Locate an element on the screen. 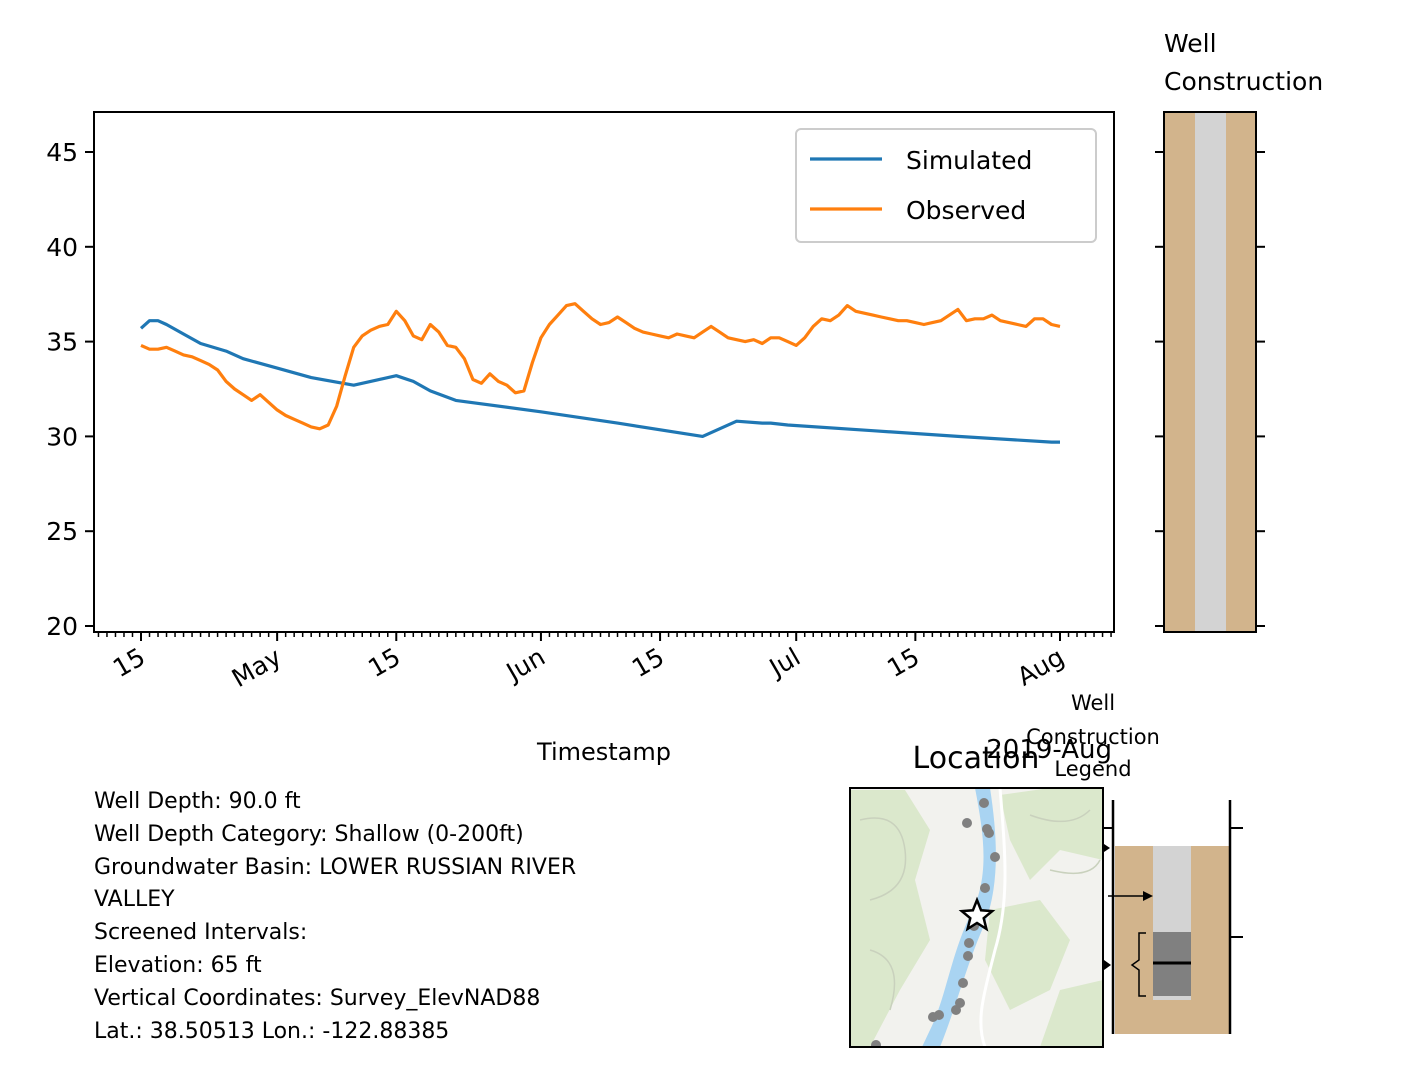  x-tick-label: Jul is located at coordinates (784, 662).